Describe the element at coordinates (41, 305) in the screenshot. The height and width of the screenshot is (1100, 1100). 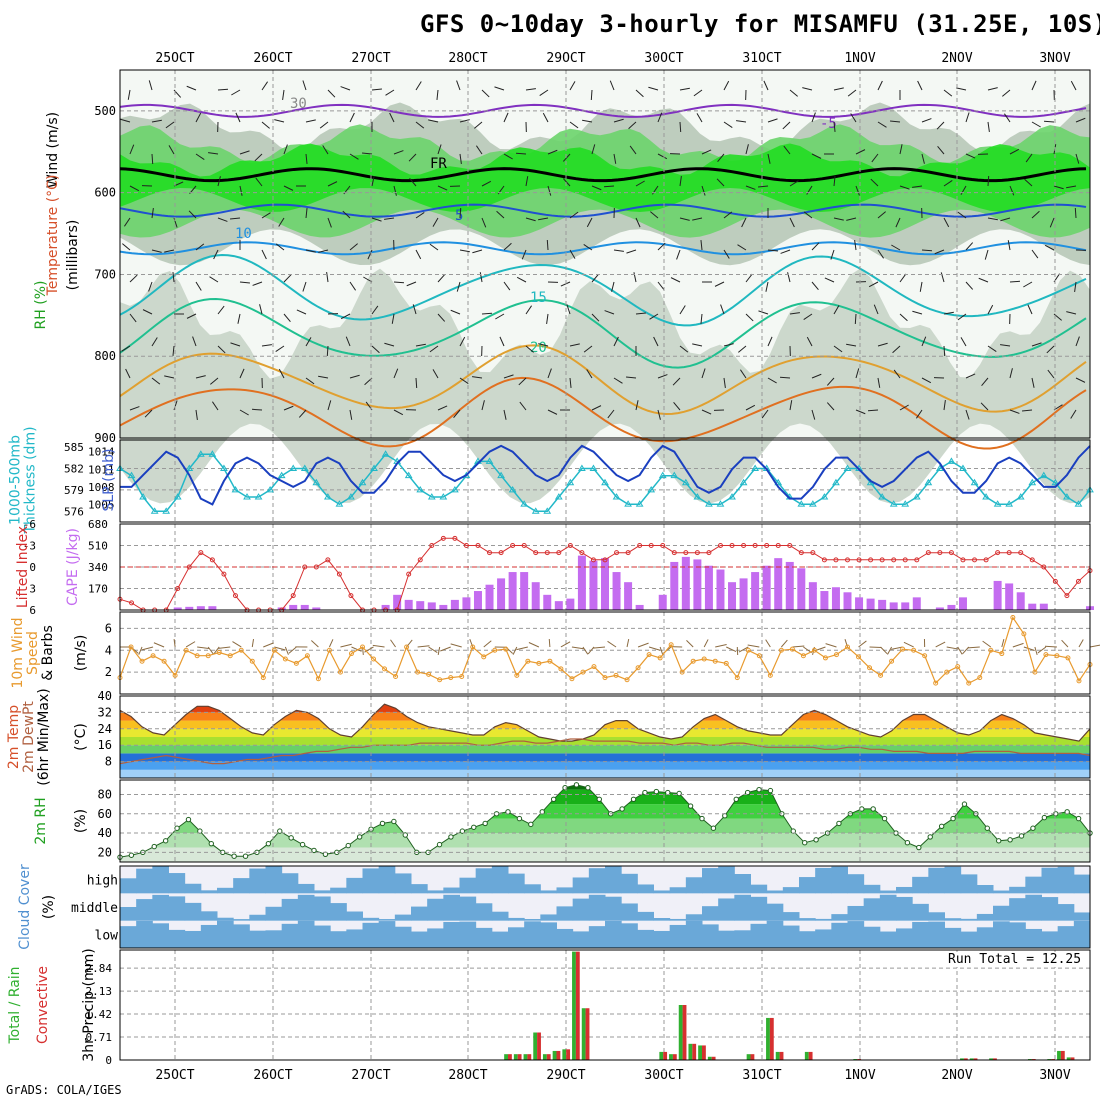
I see `legend-rh: RH (%)` at that location.